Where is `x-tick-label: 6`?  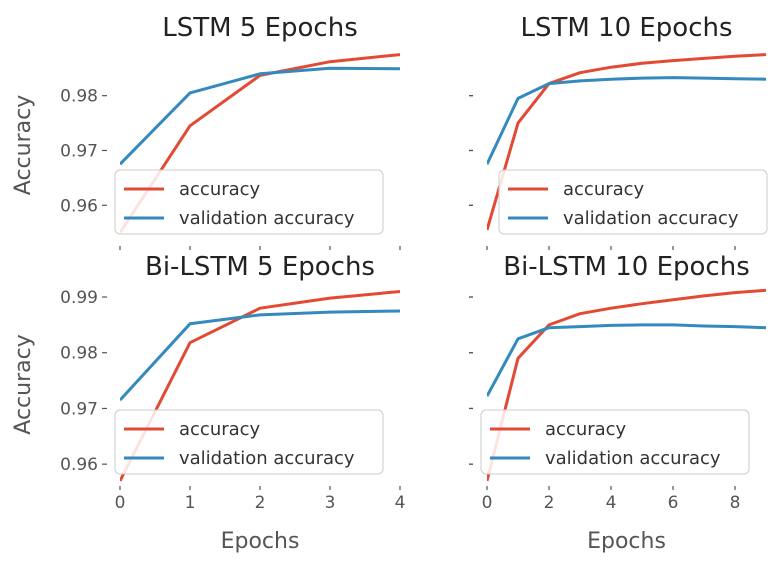 x-tick-label: 6 is located at coordinates (673, 503).